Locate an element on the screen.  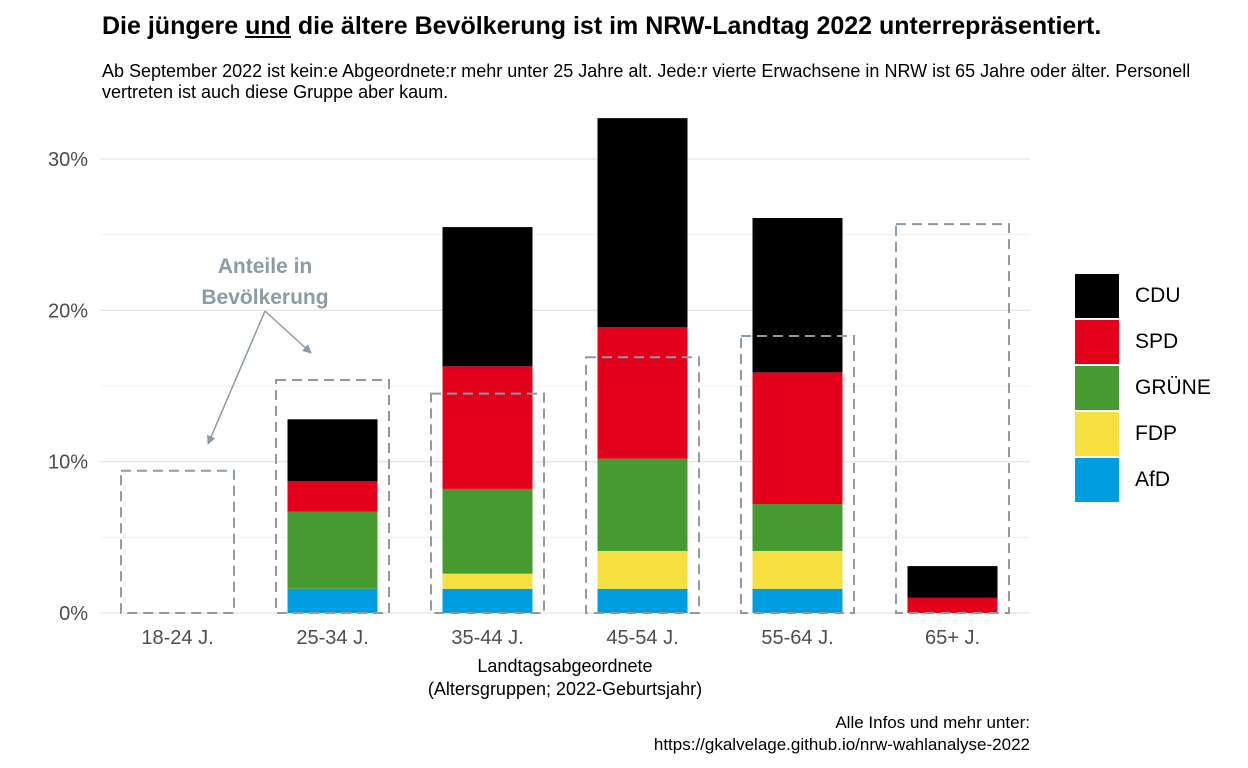
legend: CDU SPD GRÜNE FDP AfD is located at coordinates (1143, 388).